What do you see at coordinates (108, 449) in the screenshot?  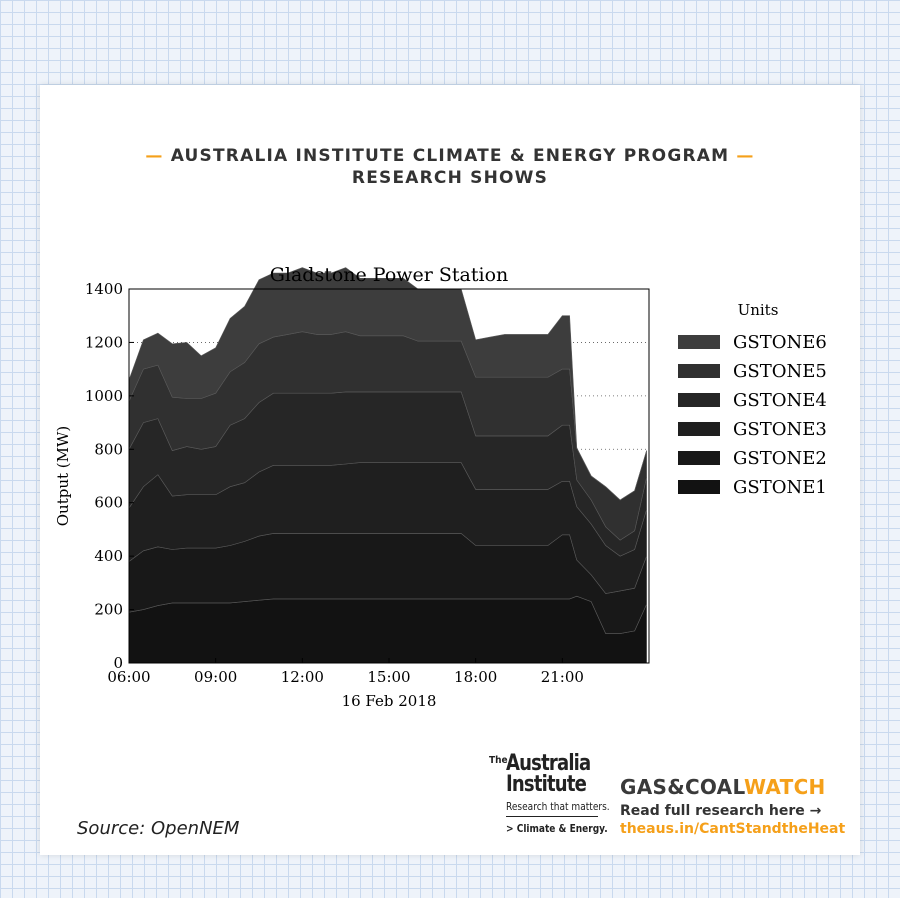 I see `y-tick-label: 800` at bounding box center [108, 449].